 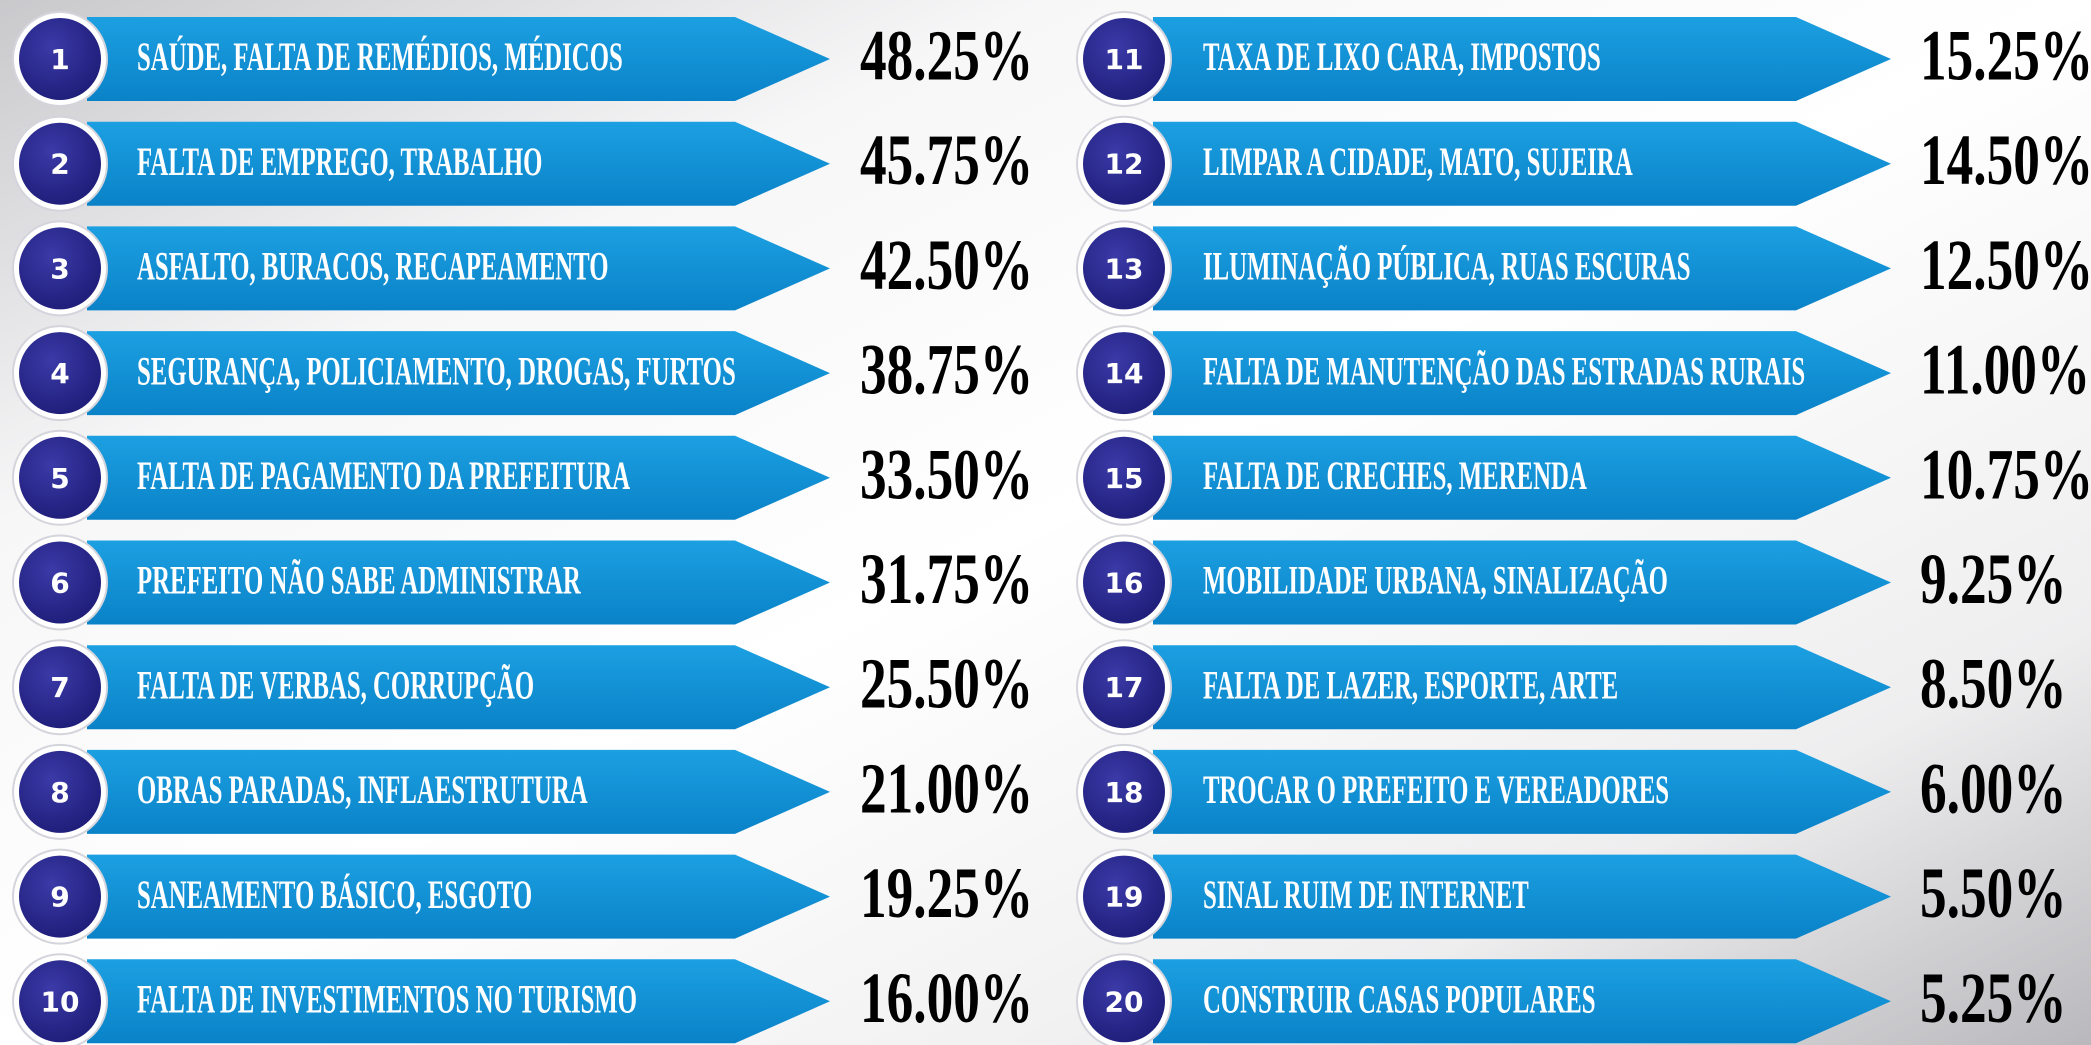 I want to click on label-group: ILUMINAÇÃO PÚBLICA, RUAS ESCURAS, so click(x=1447, y=267).